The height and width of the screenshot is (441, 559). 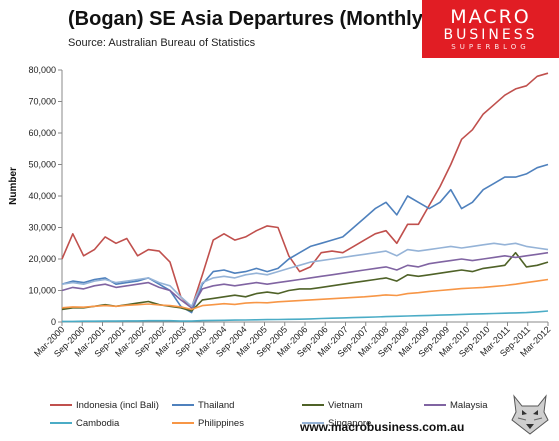 I want to click on series-singapore, so click(x=305, y=275).